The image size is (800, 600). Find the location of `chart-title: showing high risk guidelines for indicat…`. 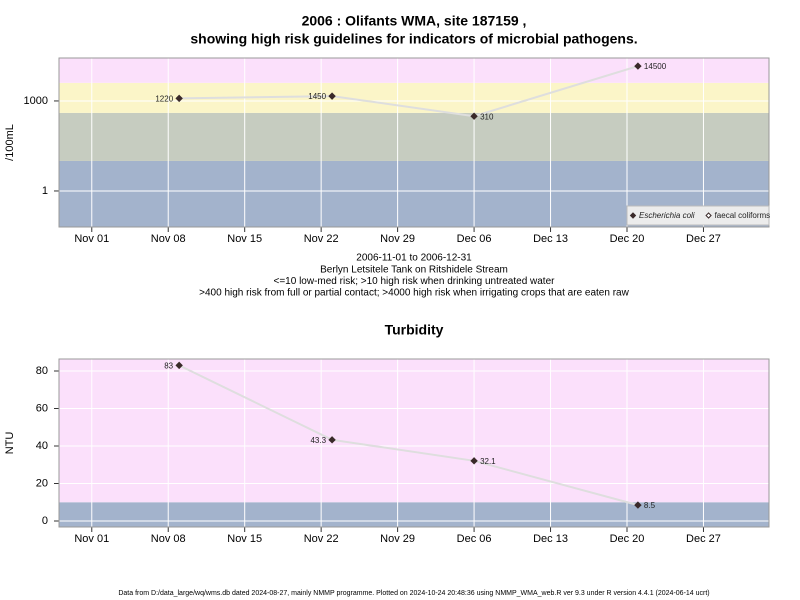

chart-title: showing high risk guidelines for indicat… is located at coordinates (413, 39).